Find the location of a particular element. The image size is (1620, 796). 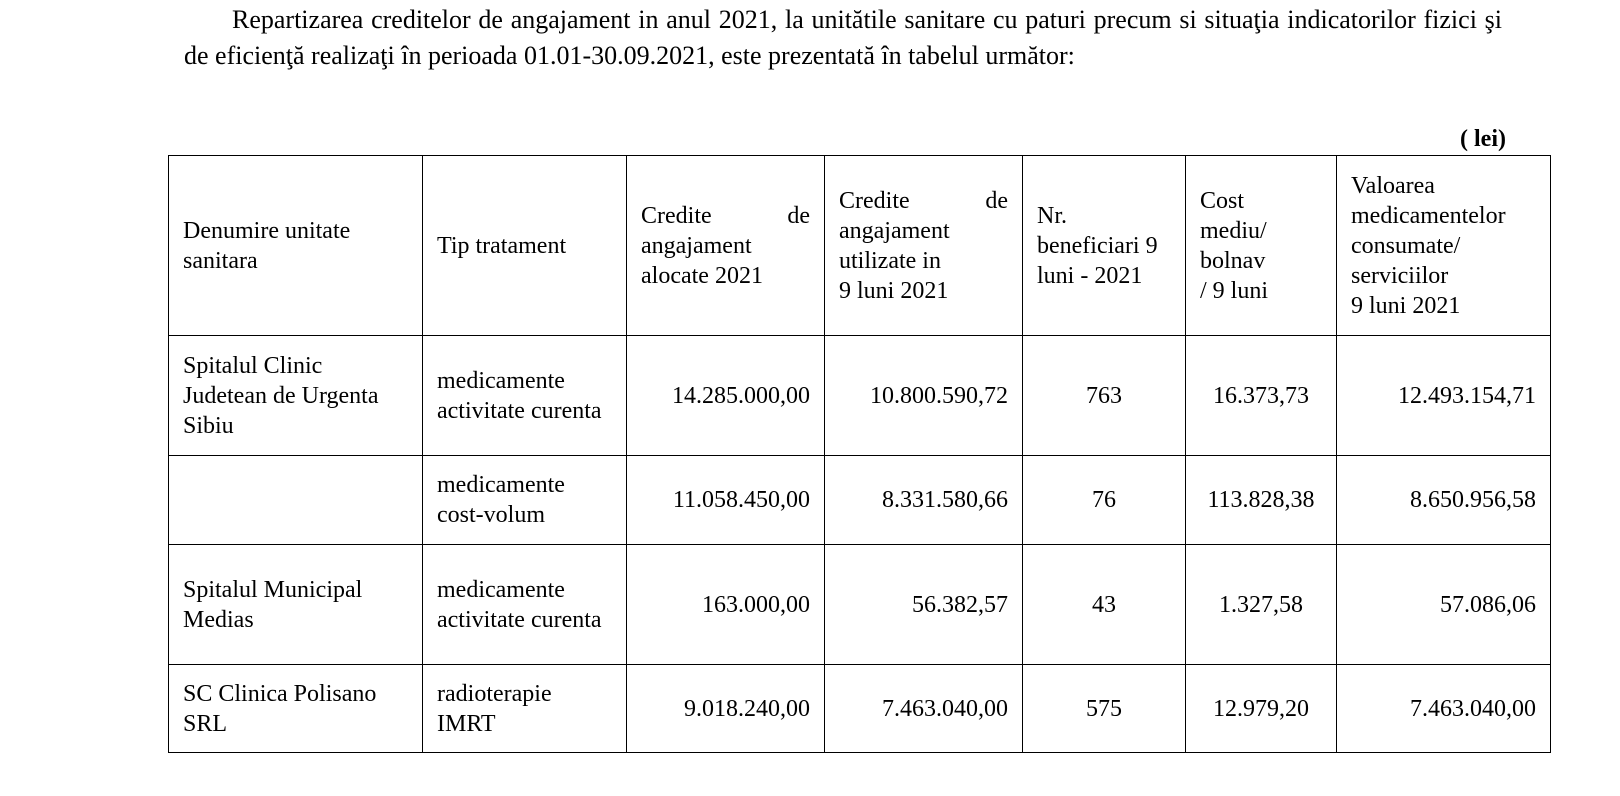

cell-beneficiari: 575 is located at coordinates (1104, 708).